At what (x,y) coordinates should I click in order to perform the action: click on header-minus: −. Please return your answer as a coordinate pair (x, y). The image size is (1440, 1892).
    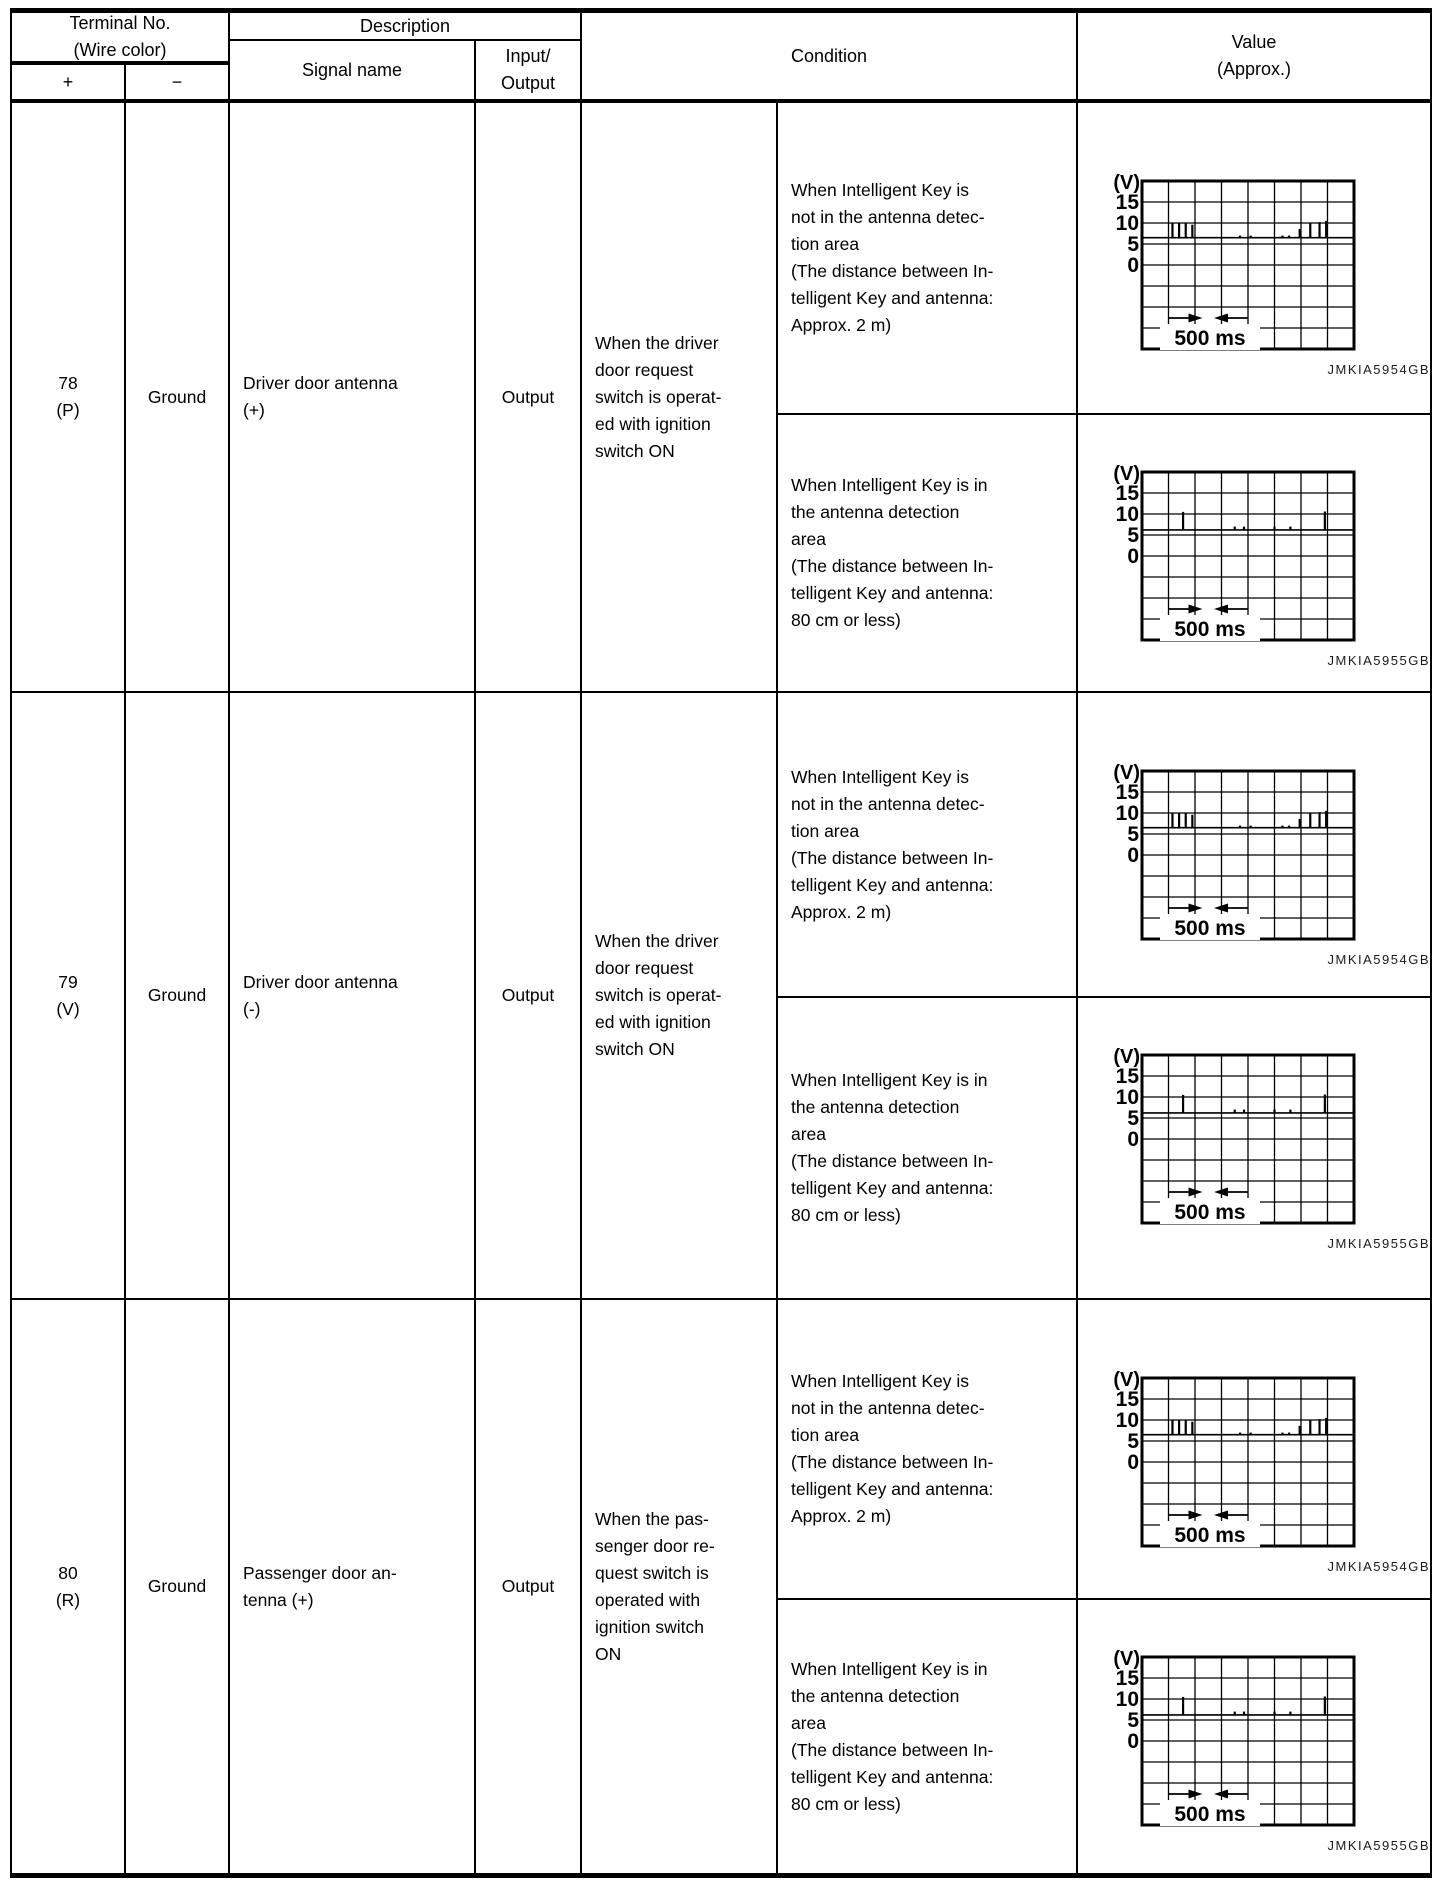
    Looking at the image, I should click on (178, 84).